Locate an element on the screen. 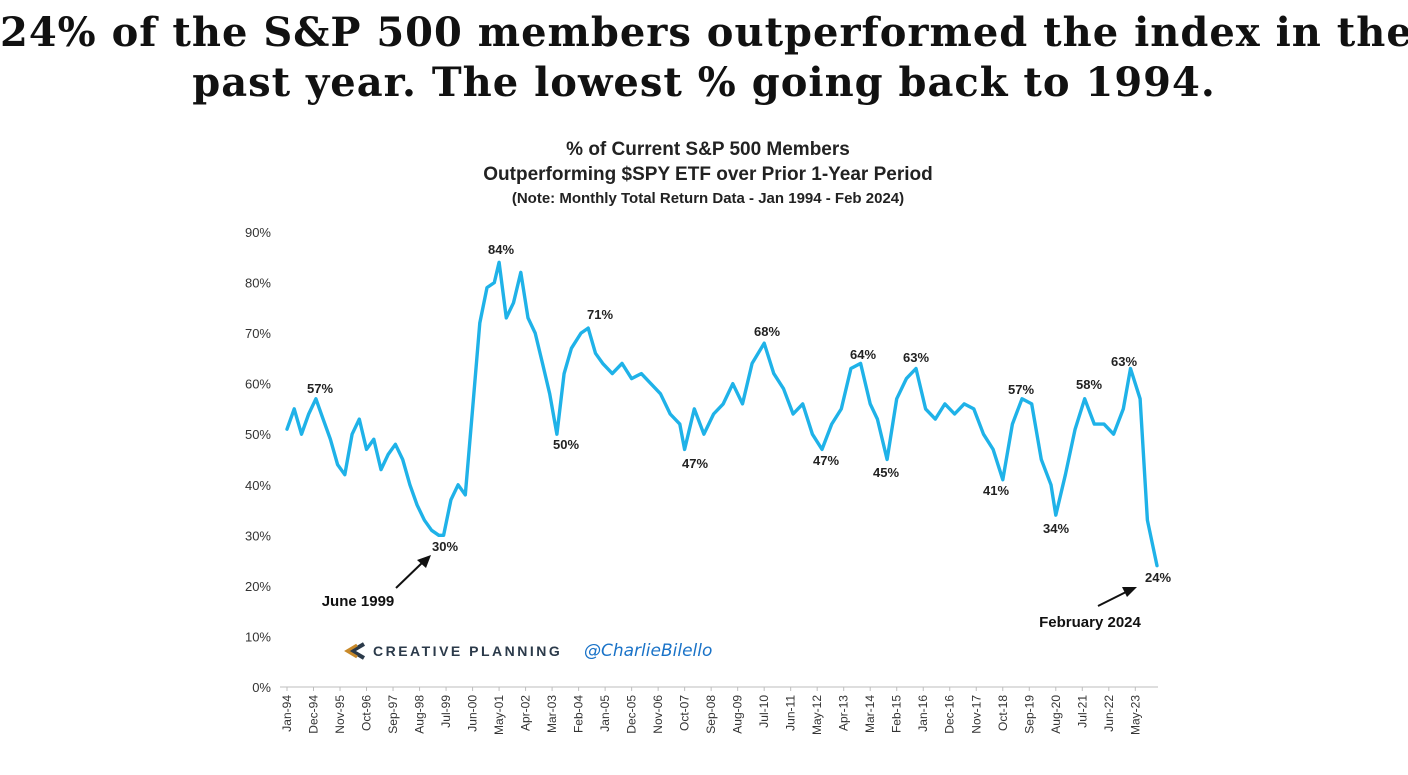 The height and width of the screenshot is (775, 1408). y-tick-label: 40% is located at coordinates (258, 485).